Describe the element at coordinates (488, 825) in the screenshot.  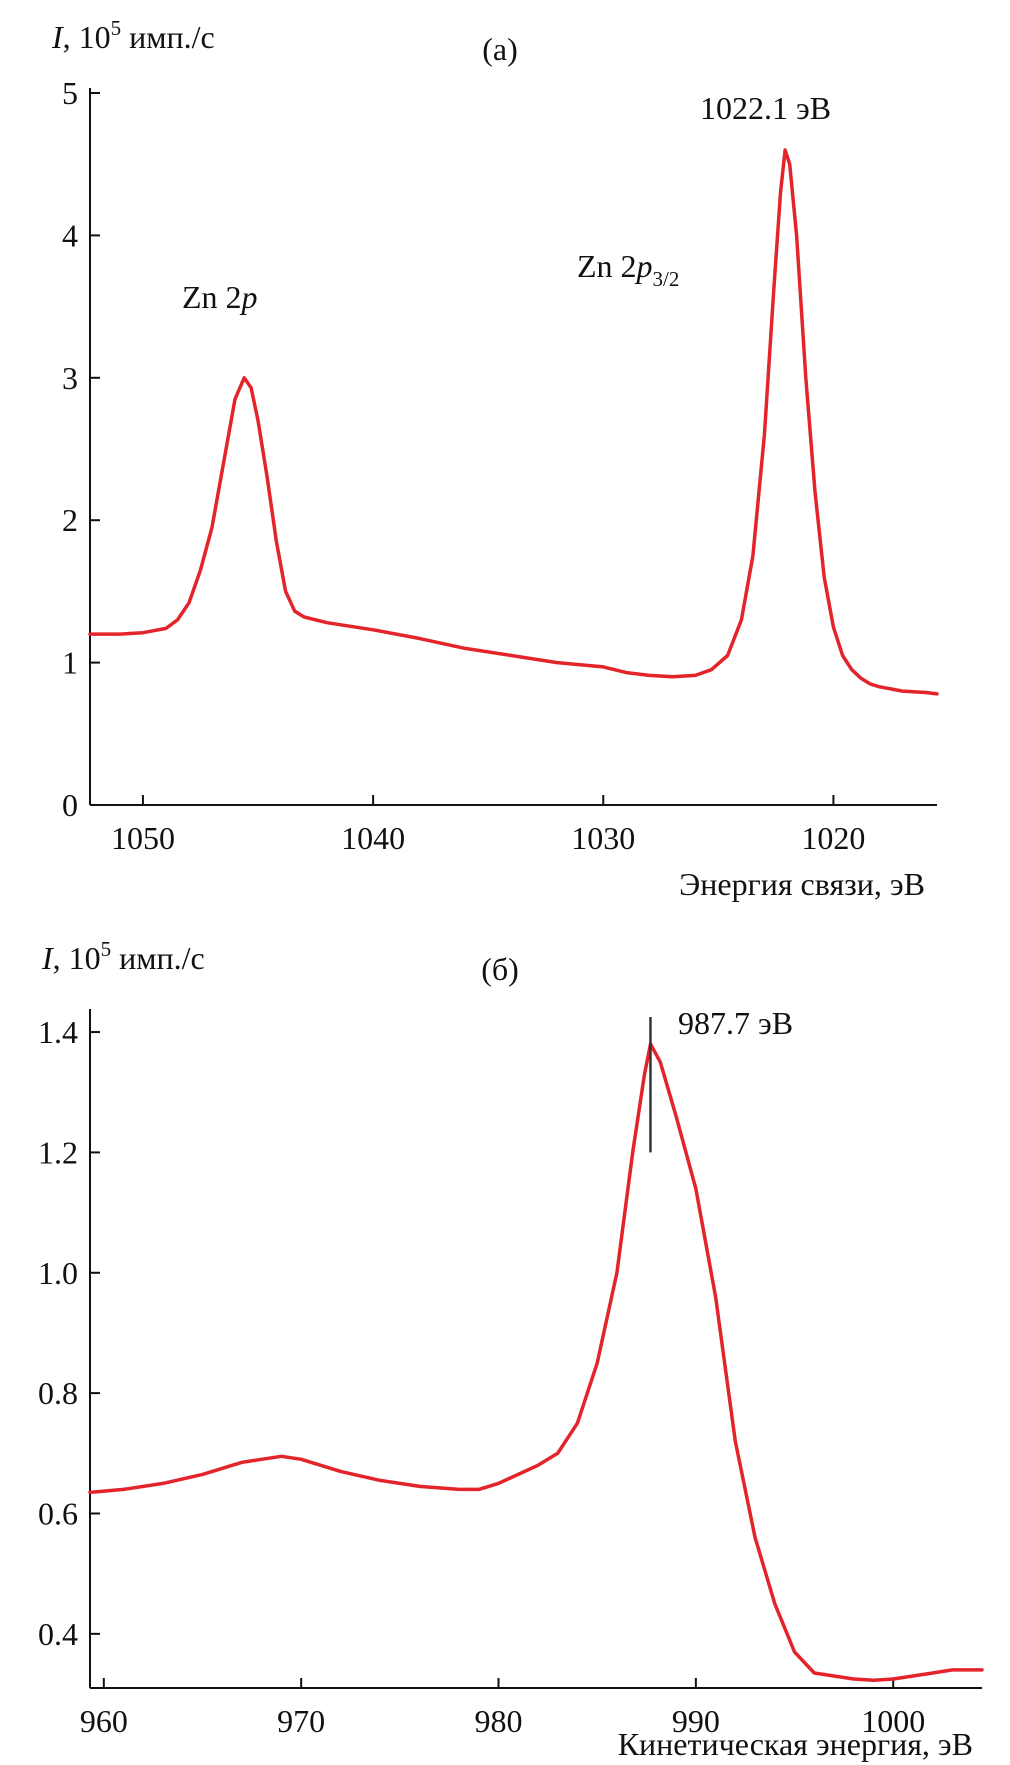
I see `chart-a-x-ticks: 1050 1040 1030 1020` at that location.